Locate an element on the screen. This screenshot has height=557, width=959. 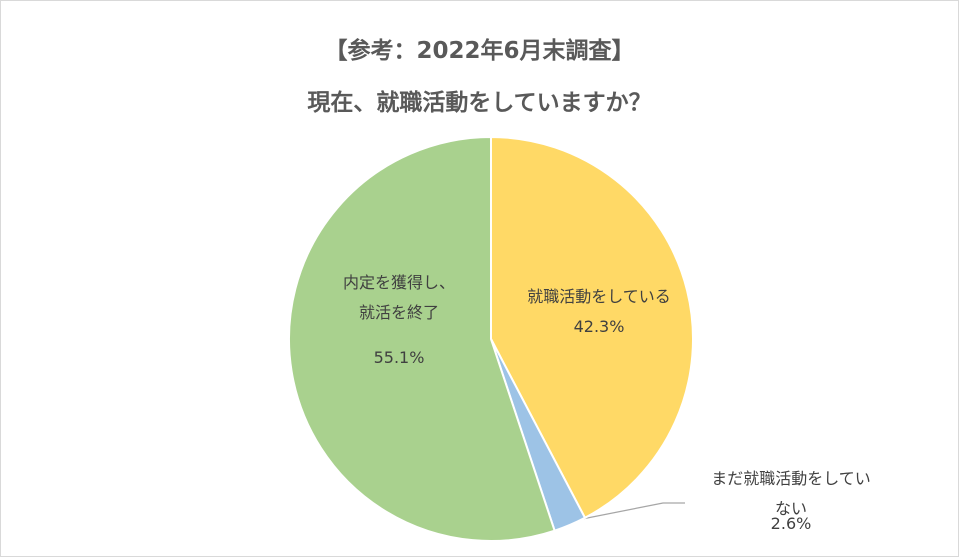
value-label: 2.6% is located at coordinates (791, 523).